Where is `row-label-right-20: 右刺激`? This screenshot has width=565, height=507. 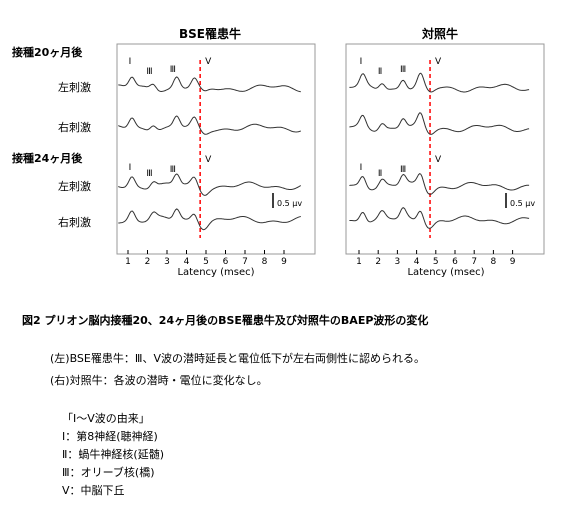
row-label-right-20: 右刺激 is located at coordinates (74, 127).